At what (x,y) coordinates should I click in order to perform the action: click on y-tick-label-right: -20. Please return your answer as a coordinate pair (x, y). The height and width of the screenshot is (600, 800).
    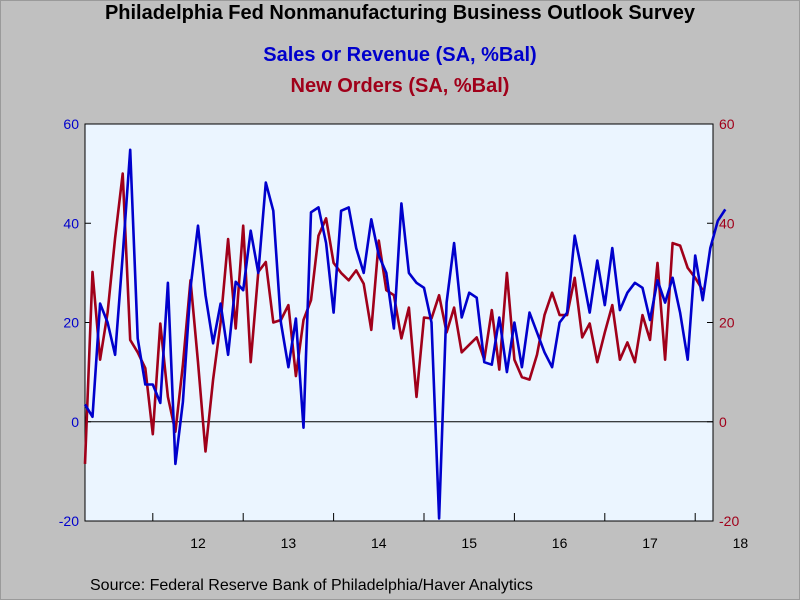
    Looking at the image, I should click on (729, 521).